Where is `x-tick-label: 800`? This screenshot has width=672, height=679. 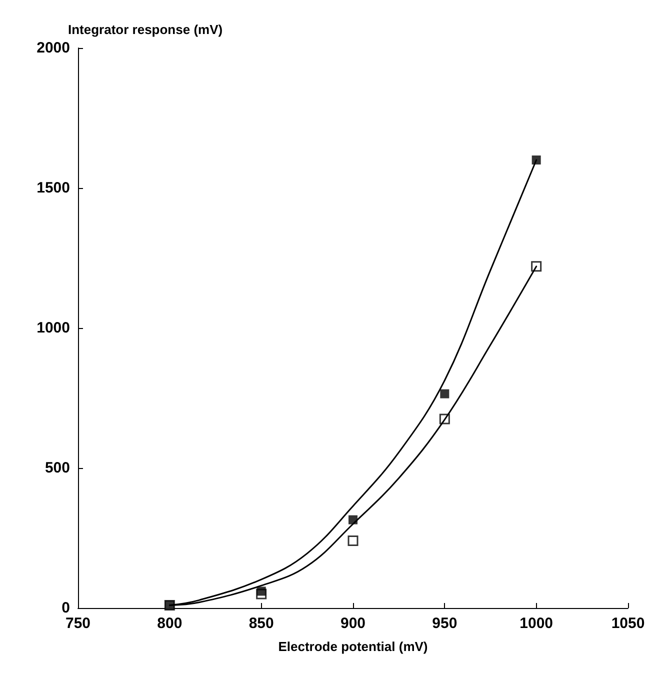
x-tick-label: 800 is located at coordinates (169, 623).